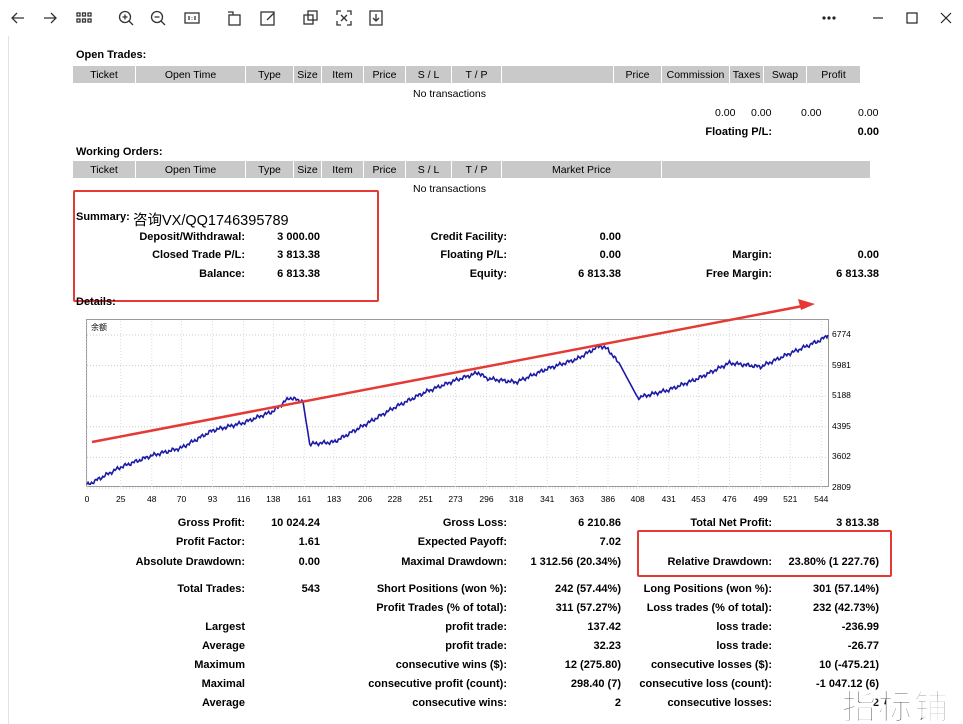  Describe the element at coordinates (192, 18) in the screenshot. I see `actual-size-icon` at that location.